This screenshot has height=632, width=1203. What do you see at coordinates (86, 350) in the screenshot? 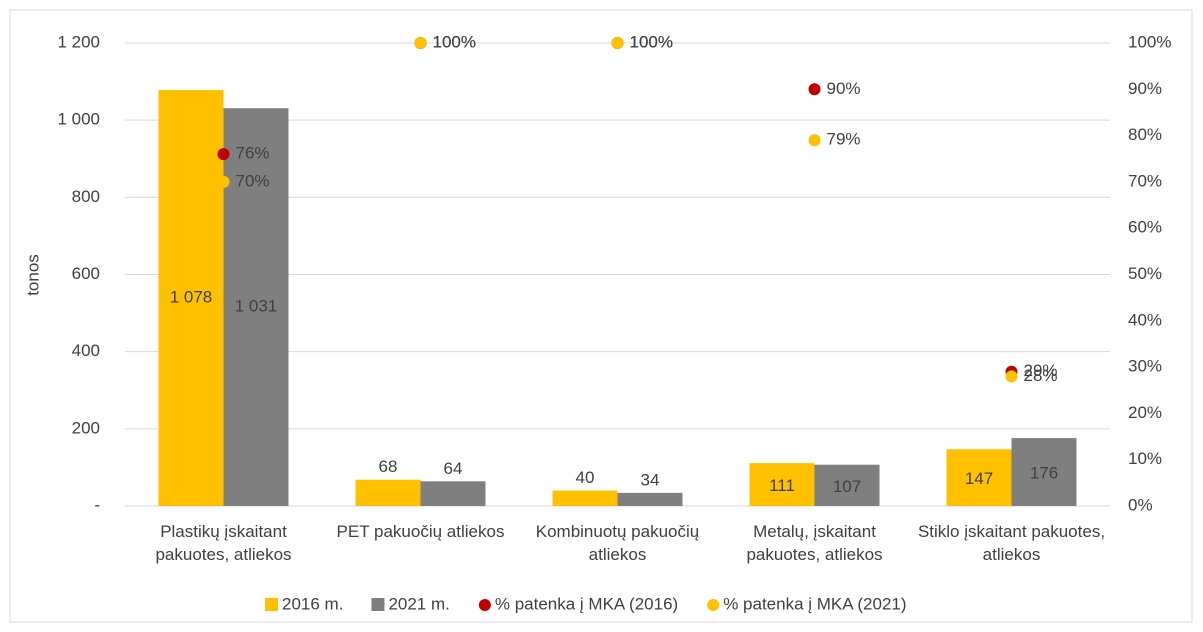
I see `y-tick-label: 400` at bounding box center [86, 350].